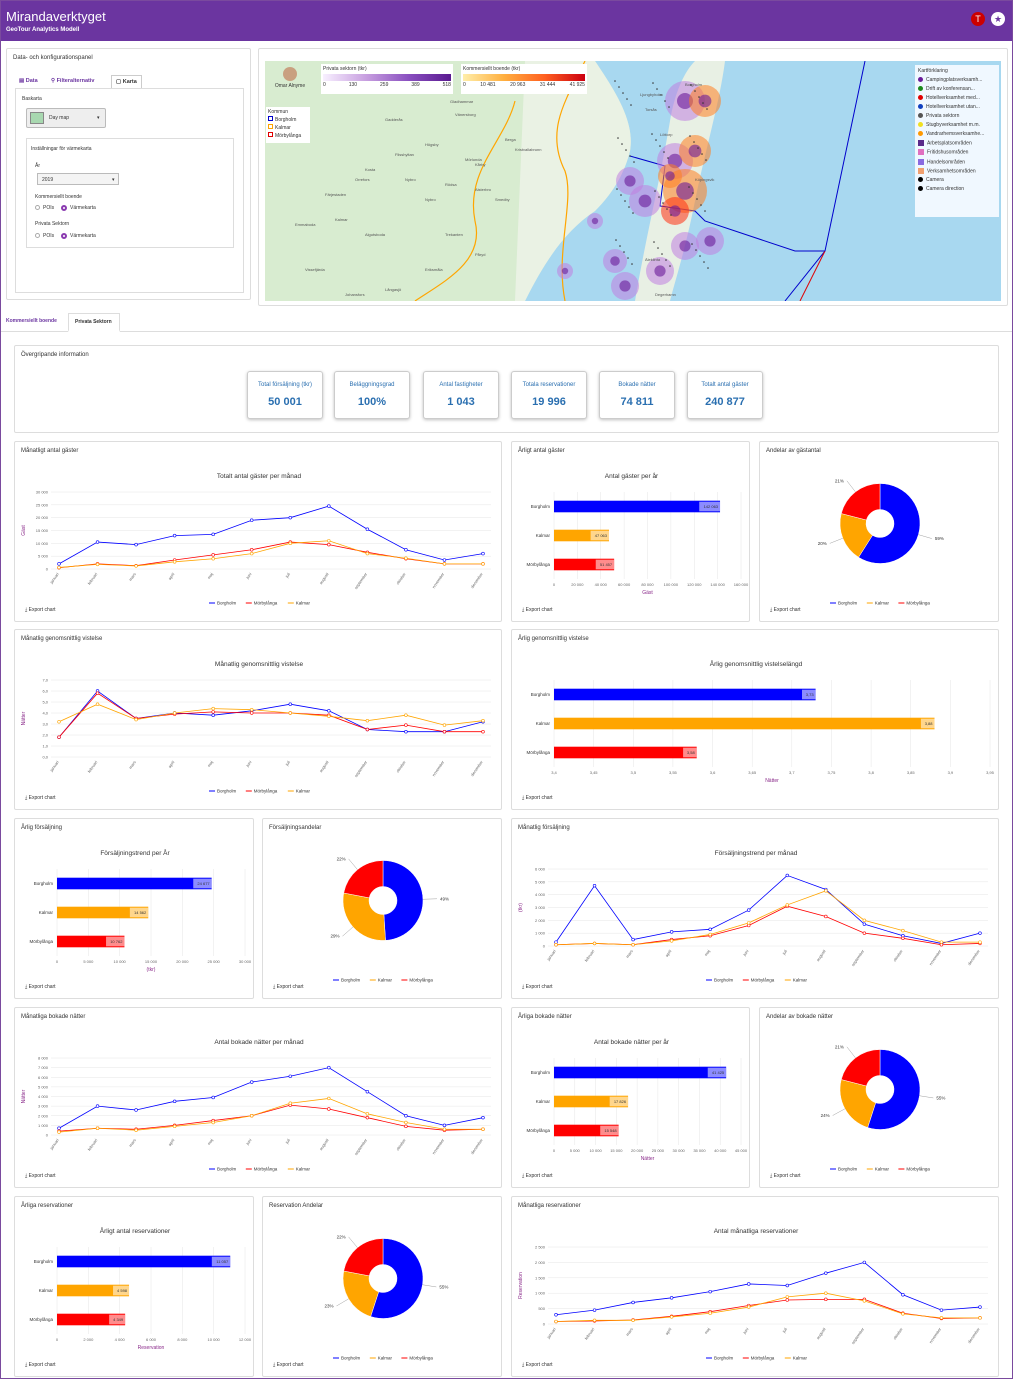  Describe the element at coordinates (637, 402) in the screenshot. I see `kpi-value: 74 811` at that location.